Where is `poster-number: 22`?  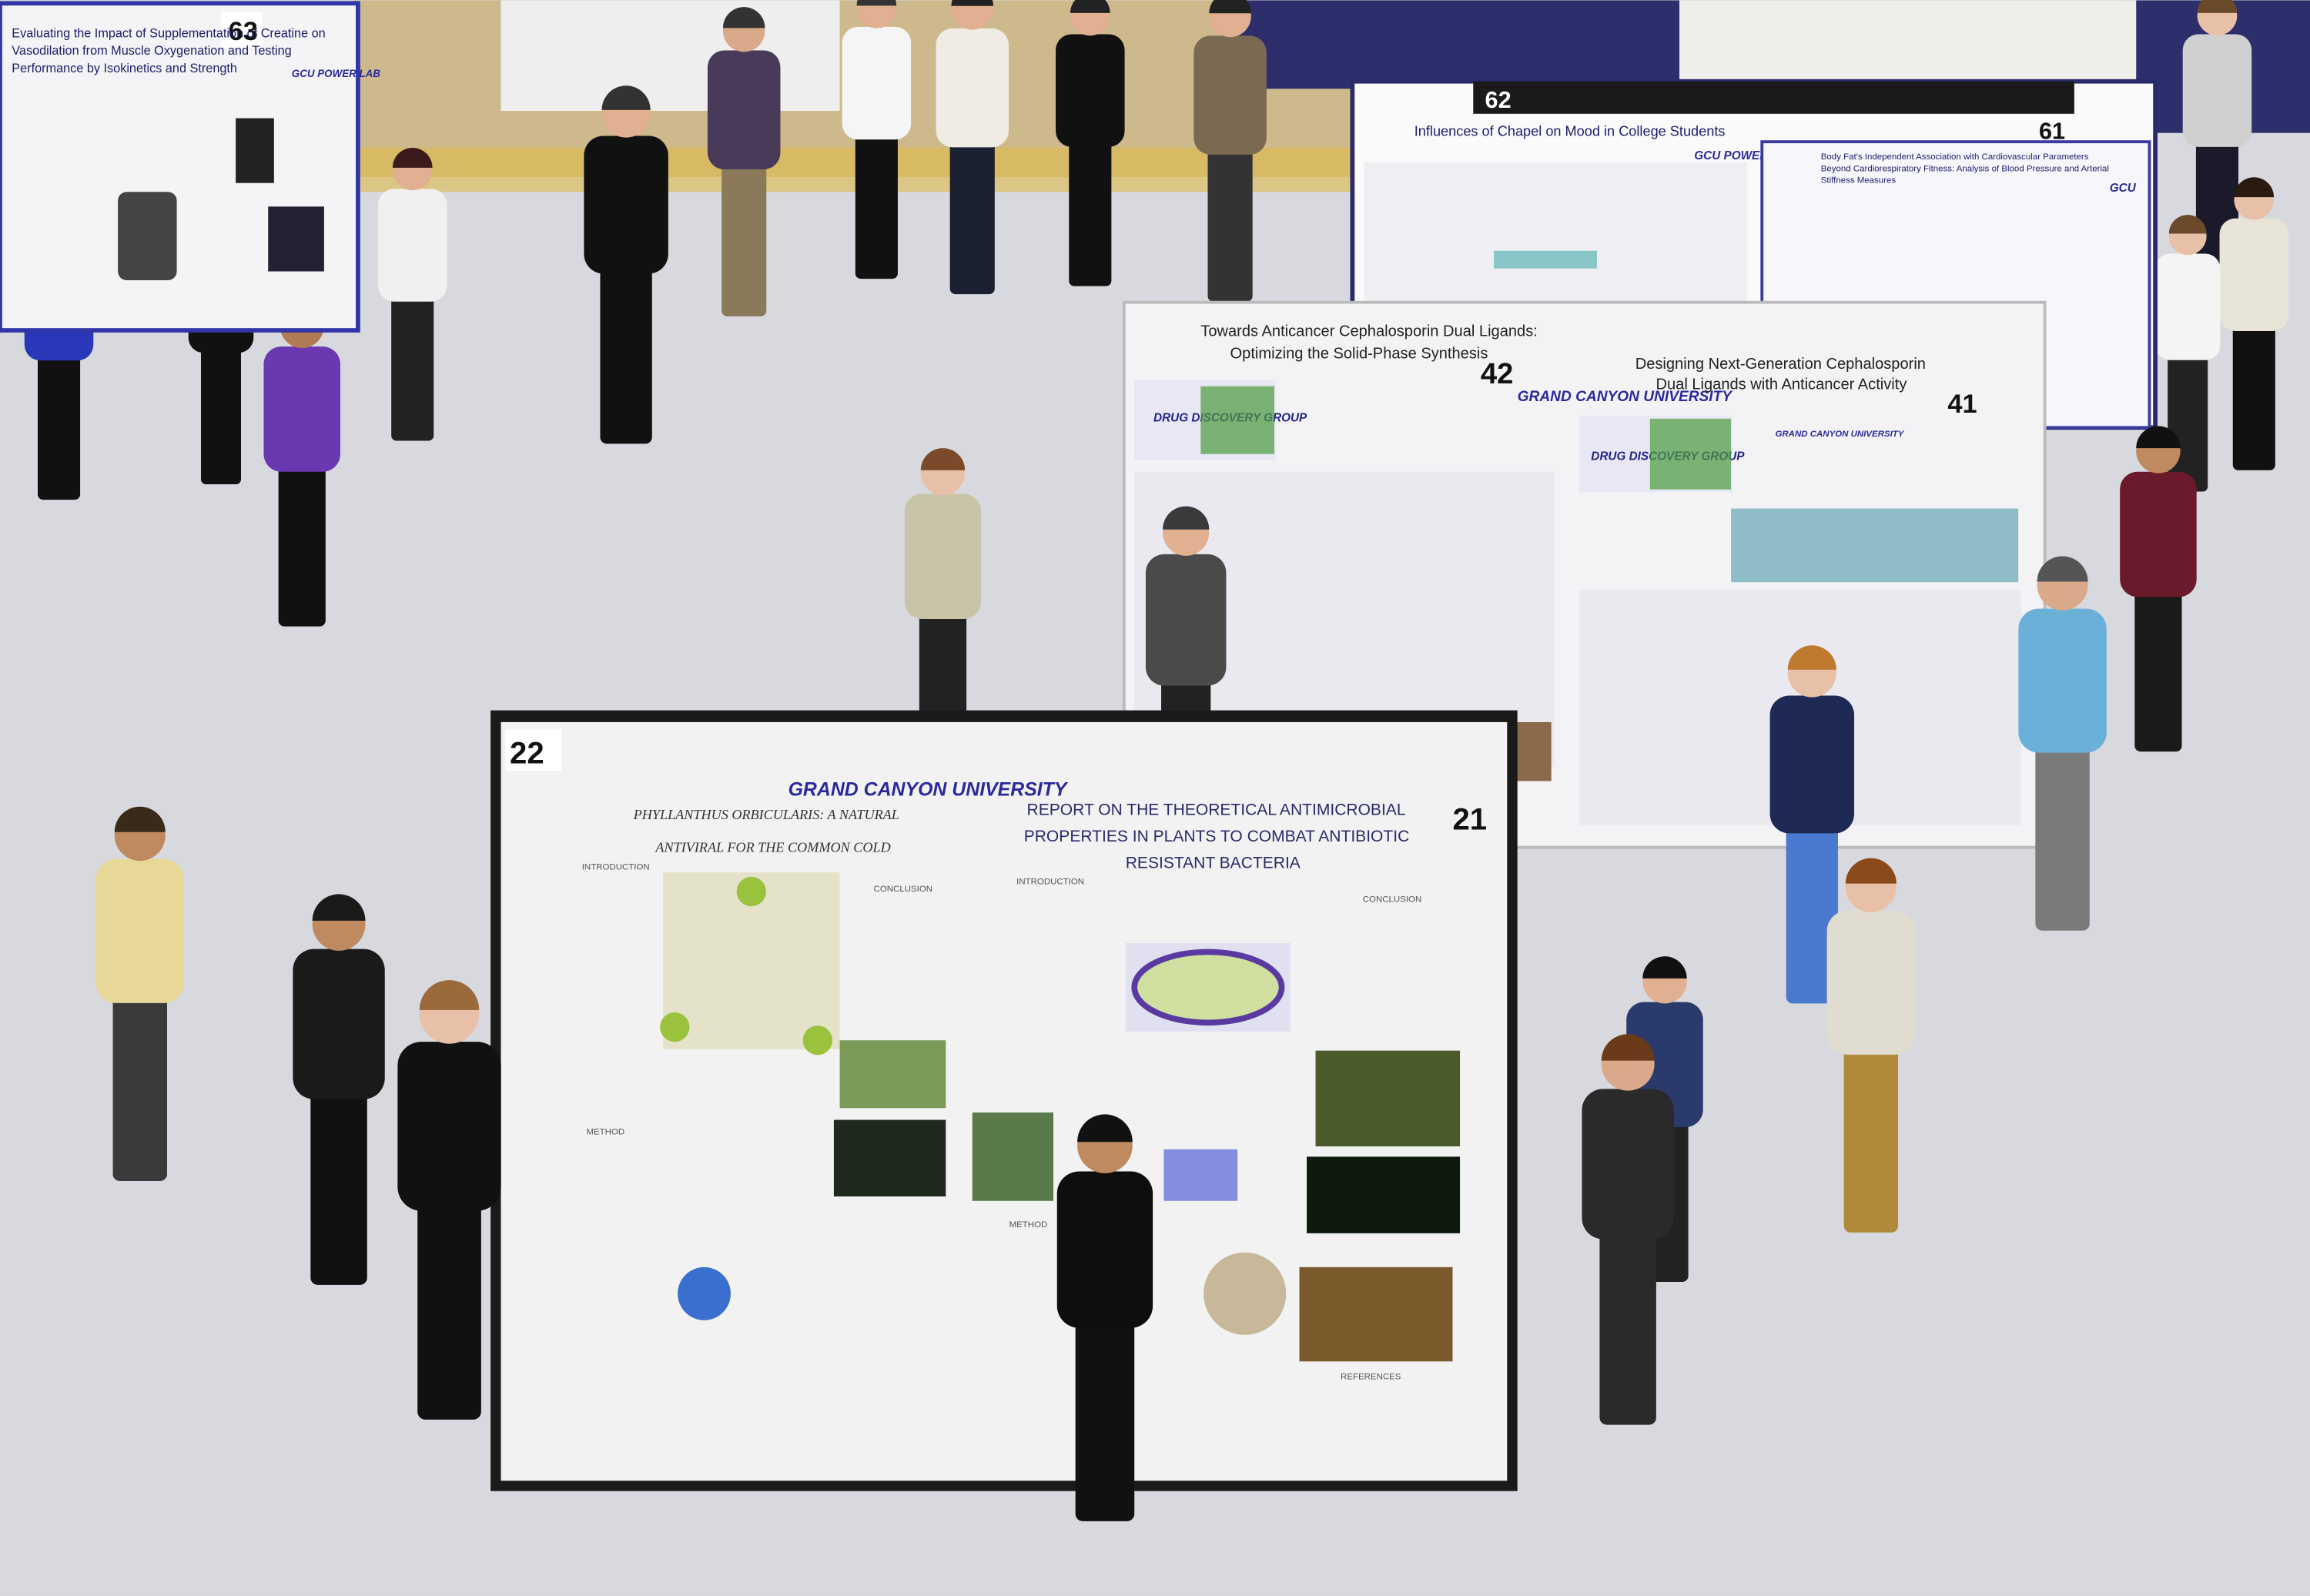
poster-number: 22 is located at coordinates (527, 754).